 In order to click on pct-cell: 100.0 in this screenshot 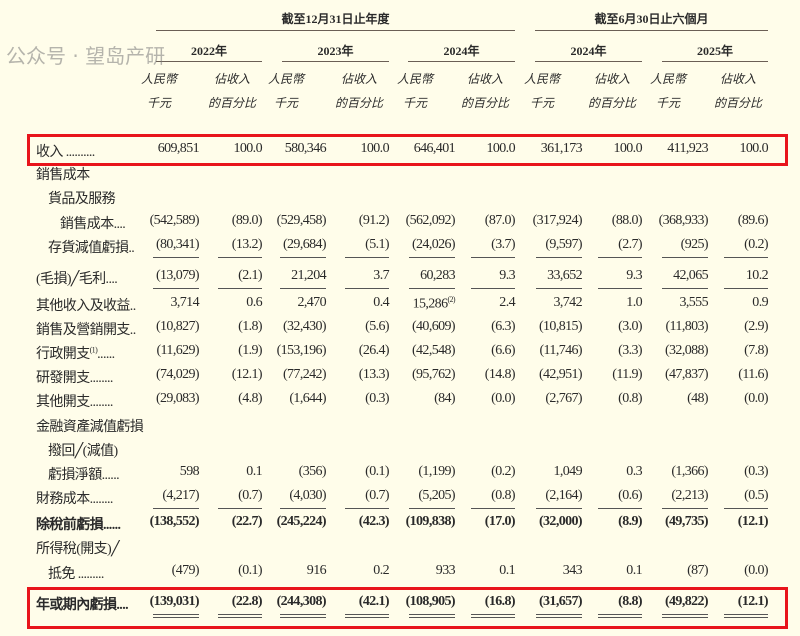, I will do `click(500, 149)`.